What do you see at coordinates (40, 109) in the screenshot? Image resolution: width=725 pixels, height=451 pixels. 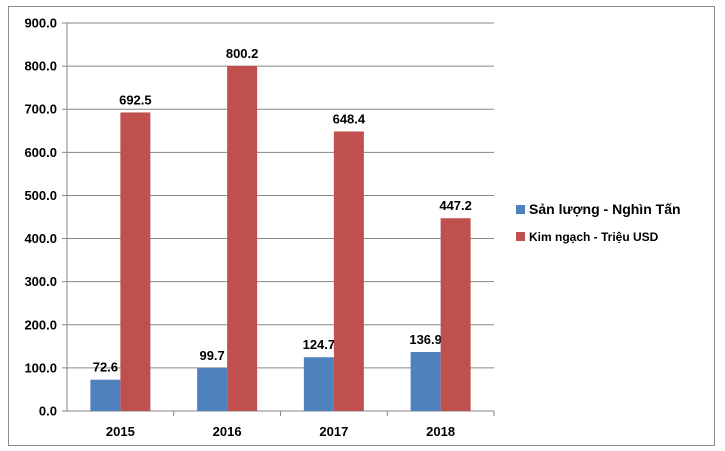 I see `y-tick-label: 700.0` at bounding box center [40, 109].